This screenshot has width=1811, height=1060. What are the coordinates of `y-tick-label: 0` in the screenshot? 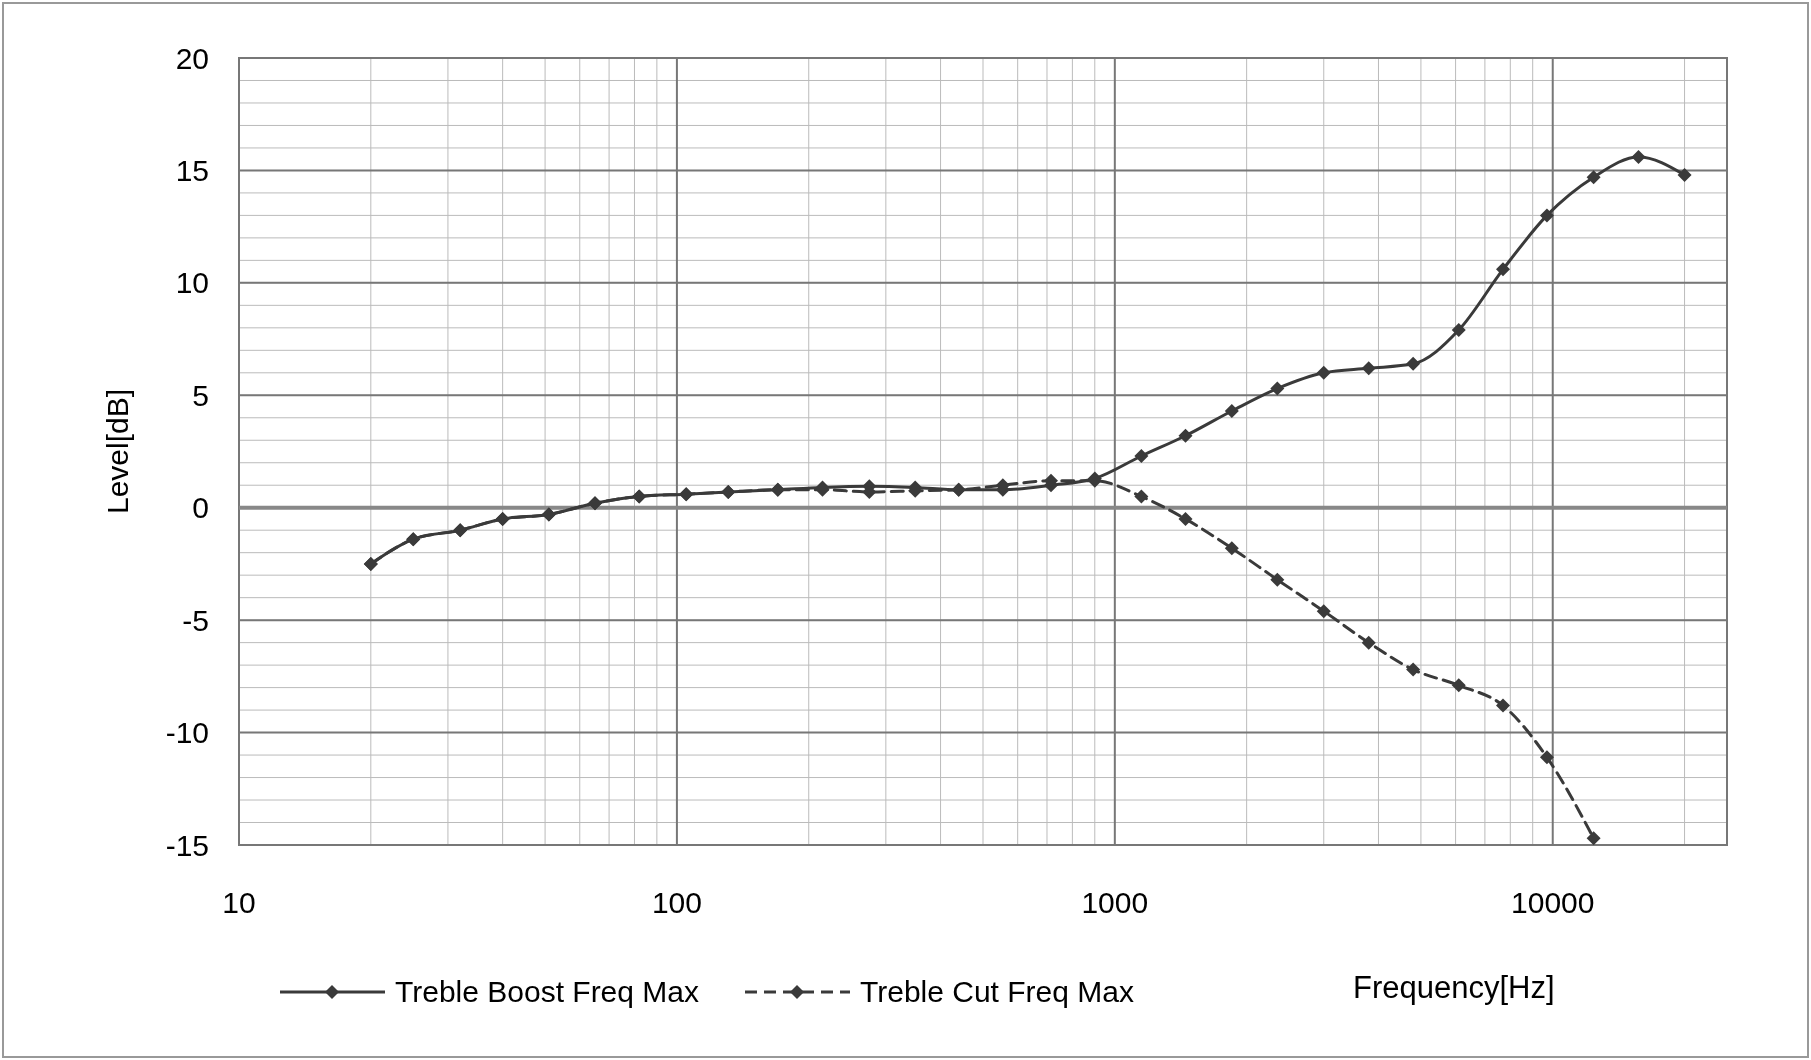 It's located at (200, 508).